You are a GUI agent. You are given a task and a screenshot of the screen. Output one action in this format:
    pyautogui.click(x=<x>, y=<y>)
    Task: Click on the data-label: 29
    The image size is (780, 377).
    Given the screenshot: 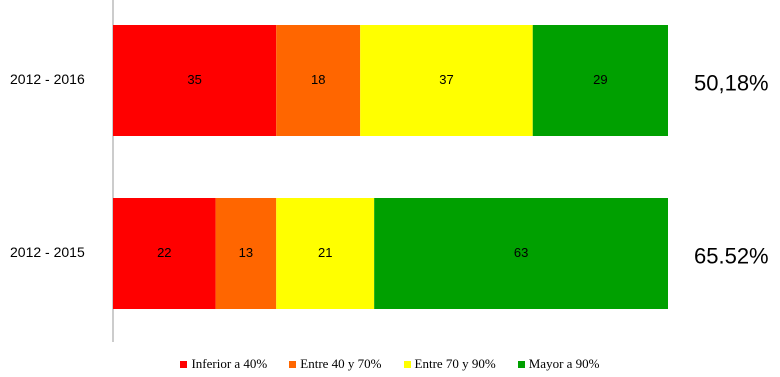 What is the action you would take?
    pyautogui.click(x=600, y=79)
    